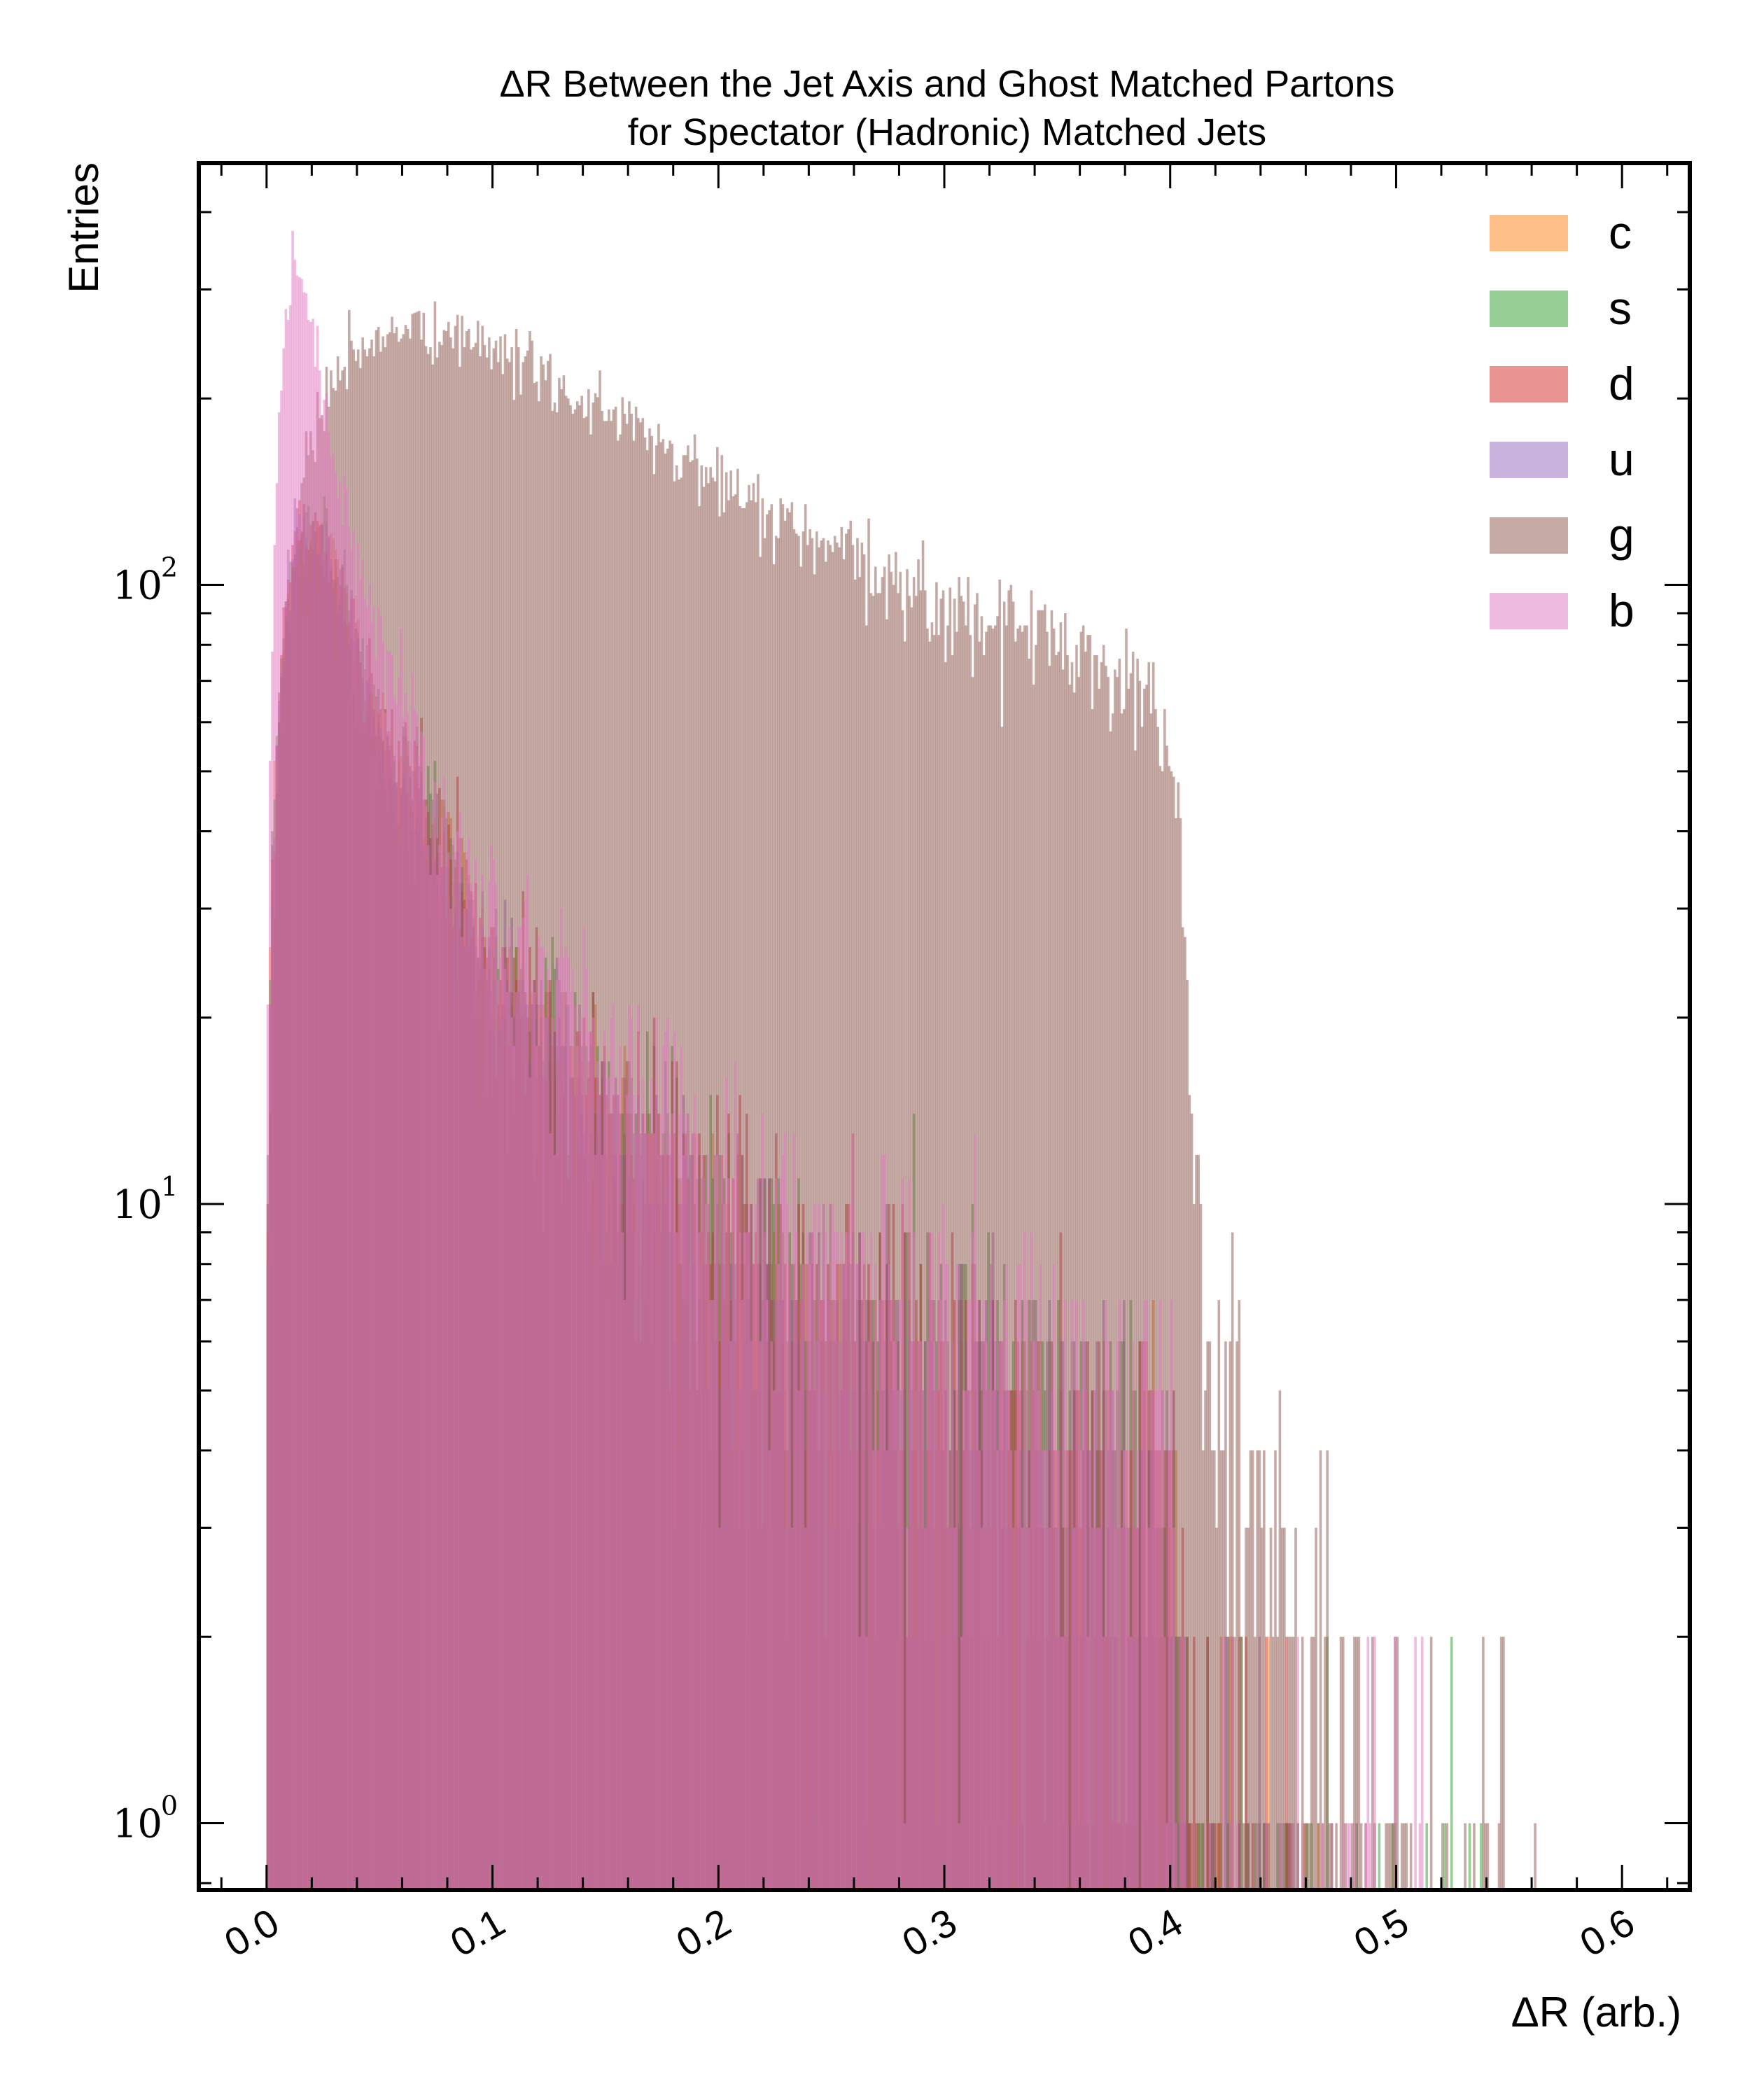 The height and width of the screenshot is (2100, 1750). Describe the element at coordinates (1621, 535) in the screenshot. I see `legend-label-g: g` at that location.